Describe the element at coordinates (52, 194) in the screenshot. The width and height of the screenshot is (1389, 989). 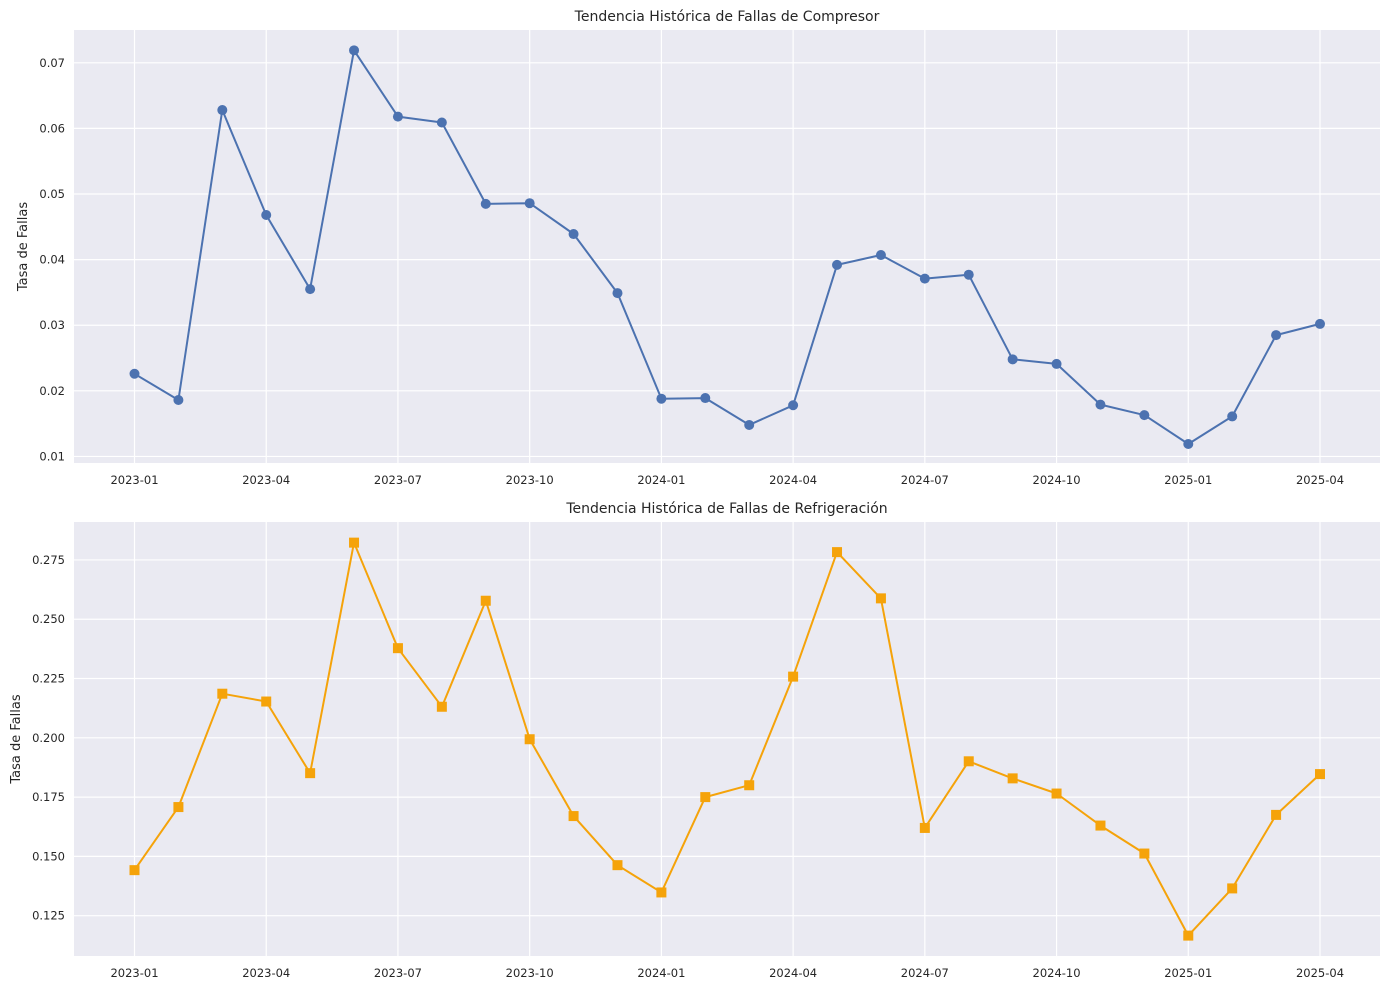
I see `y-tick-label: 0.05` at that location.